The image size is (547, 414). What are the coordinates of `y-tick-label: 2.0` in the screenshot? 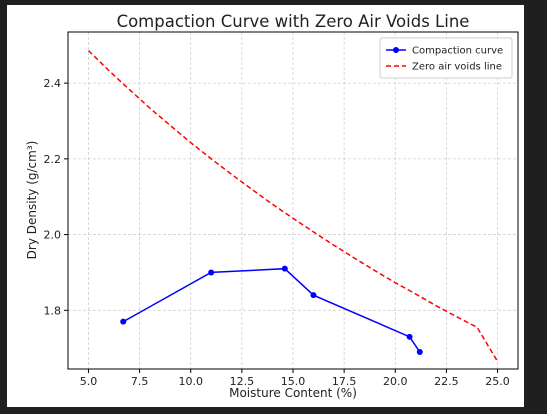 It's located at (53, 235).